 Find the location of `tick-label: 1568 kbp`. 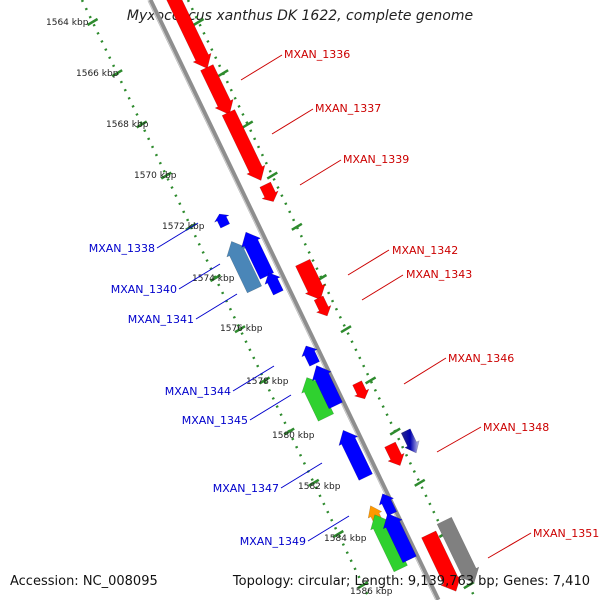

tick-label: 1568 kbp is located at coordinates (127, 125).